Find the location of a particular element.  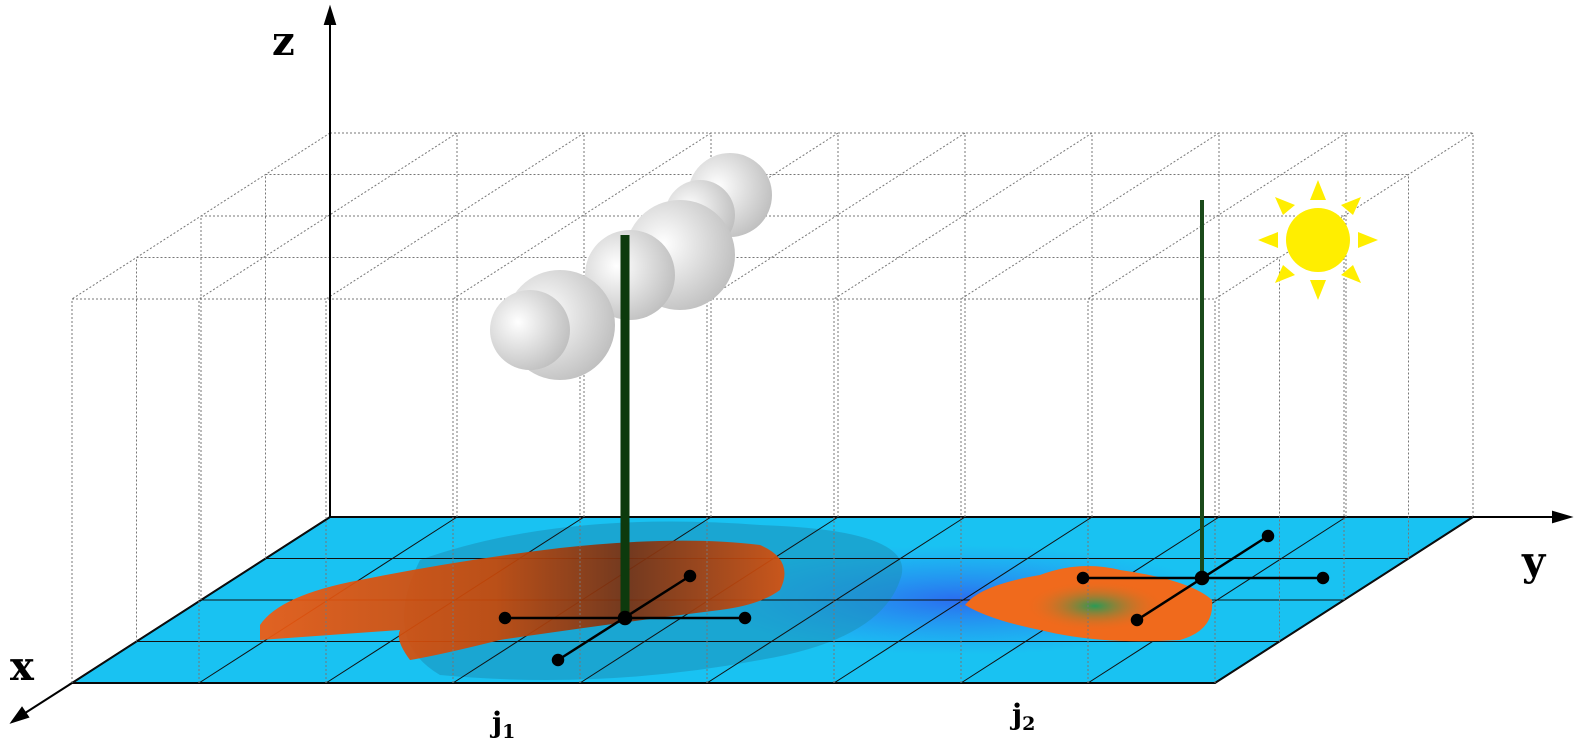

x-label: x is located at coordinates (22, 666).